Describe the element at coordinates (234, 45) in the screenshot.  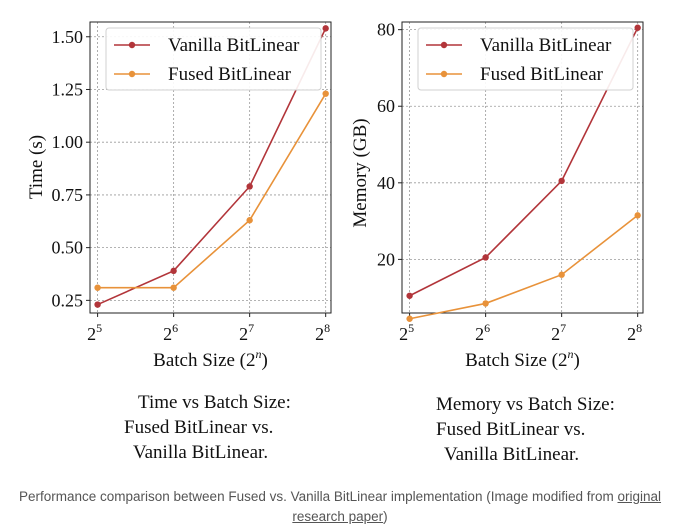
I see `chart-1-legend-label: Vanilla BitLinear` at that location.